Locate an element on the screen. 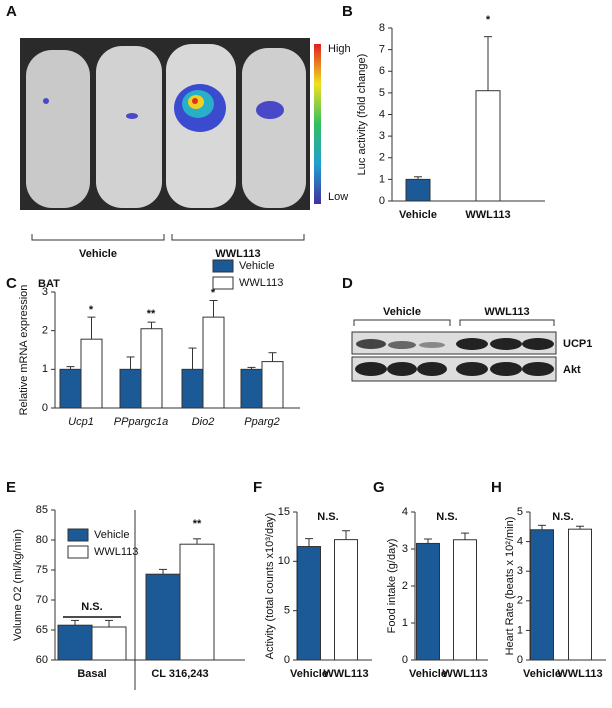  color-scale is located at coordinates (317, 124).